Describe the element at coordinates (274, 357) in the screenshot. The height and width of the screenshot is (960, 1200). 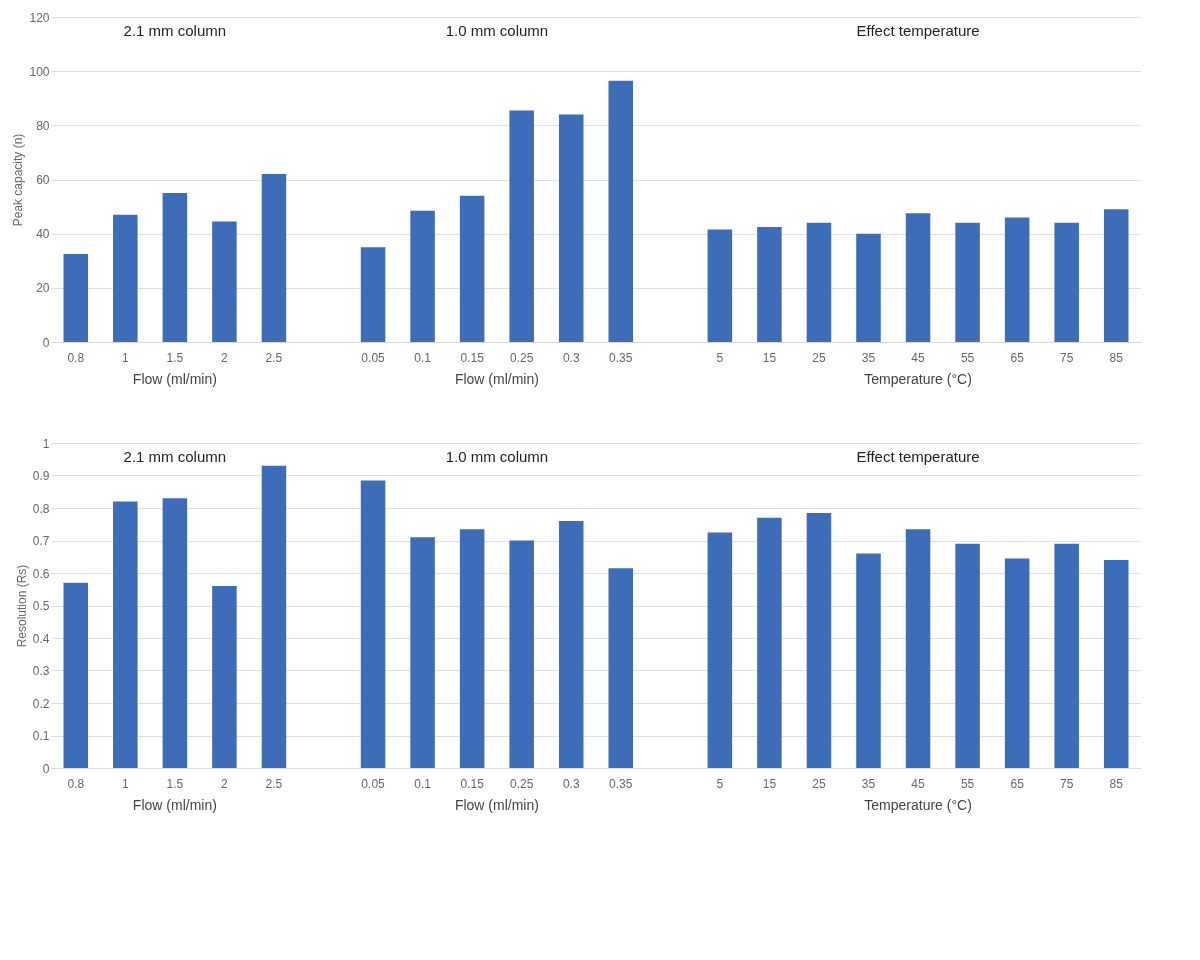
I see `x-tick-label: 2.5` at that location.